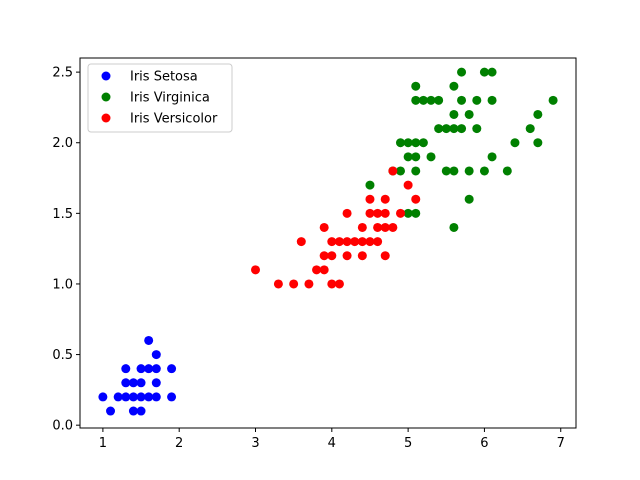 The image size is (640, 480). What do you see at coordinates (62, 143) in the screenshot?
I see `y-tick-label: 2.0` at bounding box center [62, 143].